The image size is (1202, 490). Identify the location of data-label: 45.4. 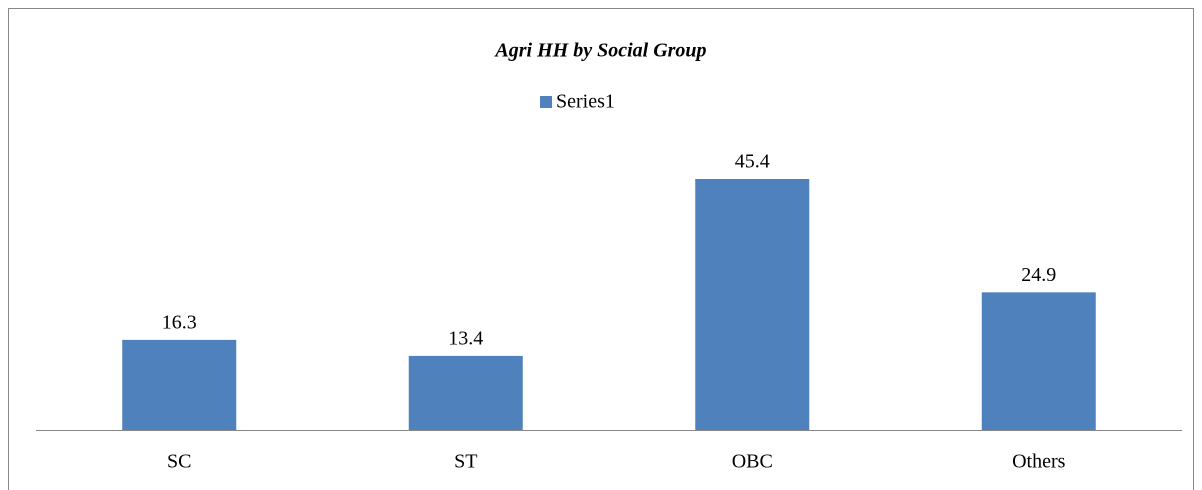
(752, 162).